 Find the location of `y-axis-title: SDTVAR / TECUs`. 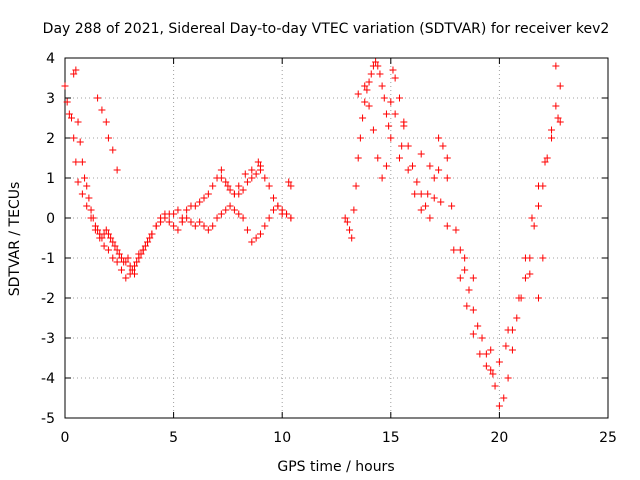

y-axis-title: SDTVAR / TECUs is located at coordinates (15, 239).